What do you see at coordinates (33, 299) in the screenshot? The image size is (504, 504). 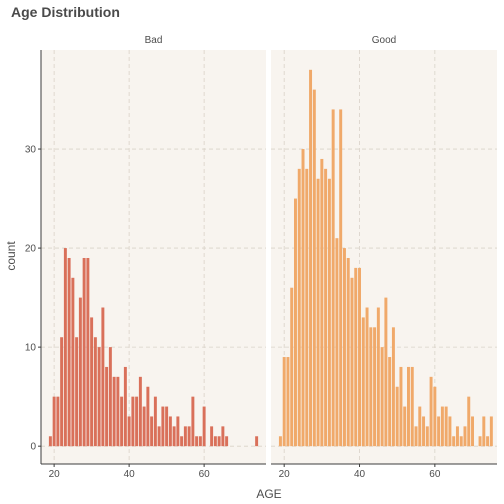 I see `y-axis-ticks: 0 10 20 30` at bounding box center [33, 299].